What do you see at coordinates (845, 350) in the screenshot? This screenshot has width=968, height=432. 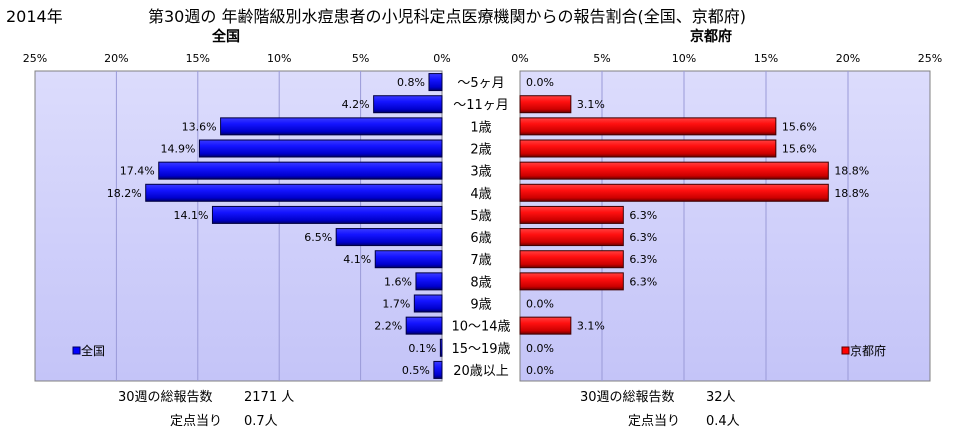 I see `kyoto-legend-swatch` at bounding box center [845, 350].